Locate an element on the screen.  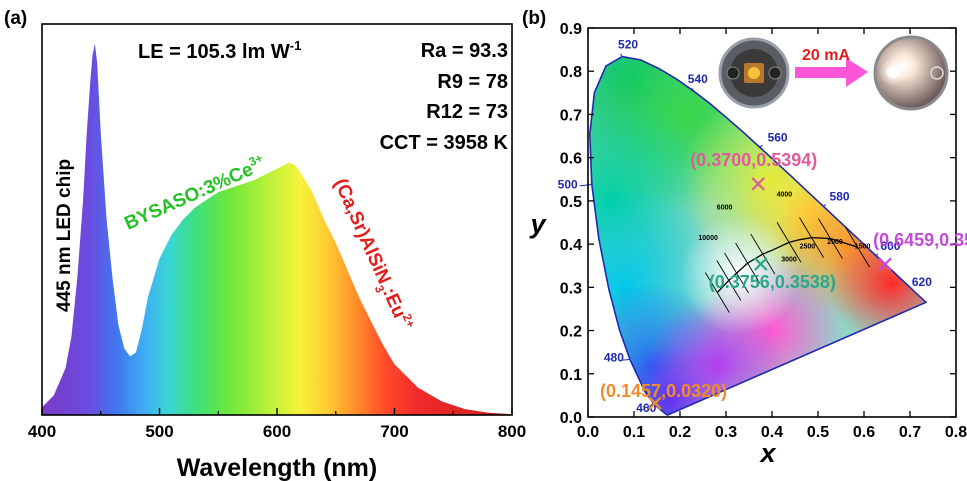
chromaticity-label: (0.3756,0.3538) is located at coordinates (772, 282).